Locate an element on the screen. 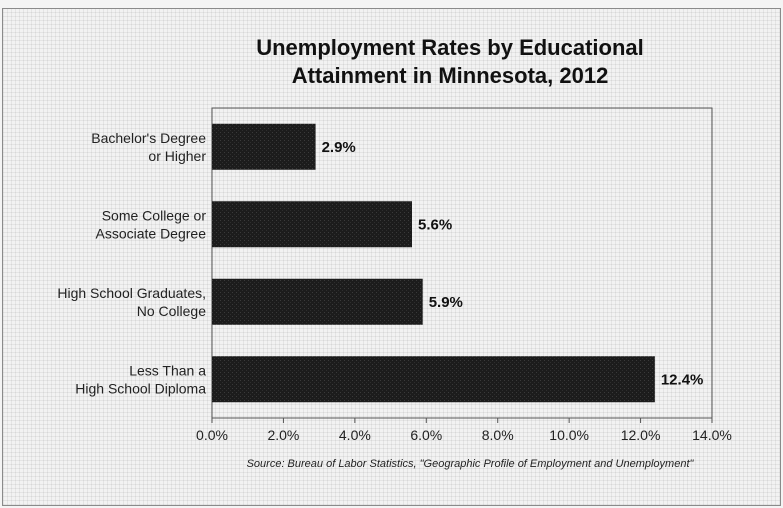 The width and height of the screenshot is (783, 508). x-tick-label: 14.0% is located at coordinates (712, 435).